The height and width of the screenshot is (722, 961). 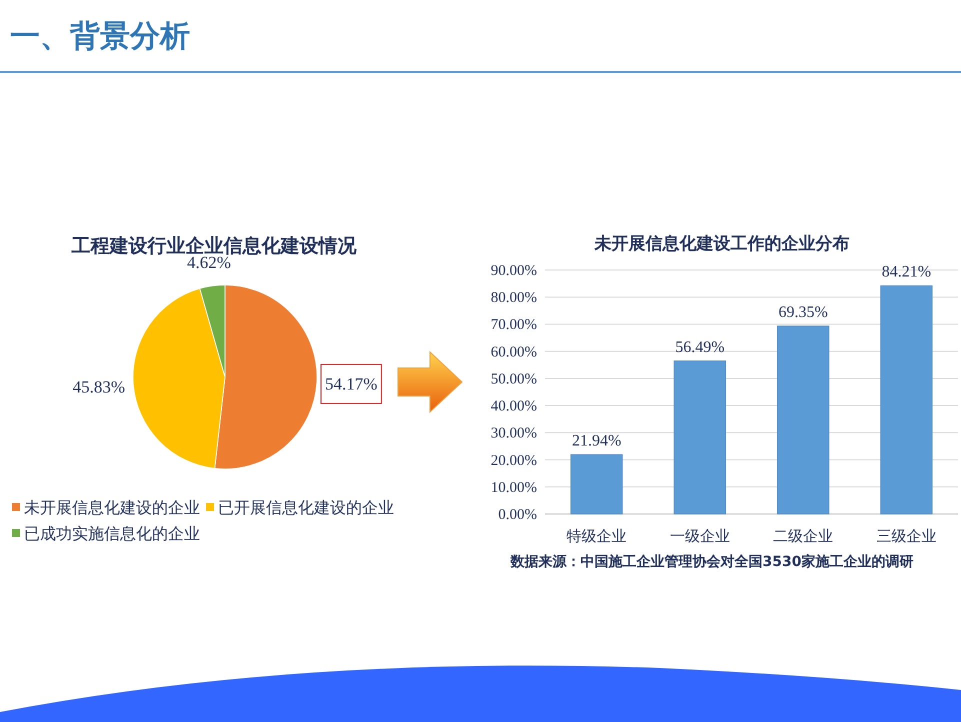 I want to click on data-label: 54.17%, so click(x=351, y=384).